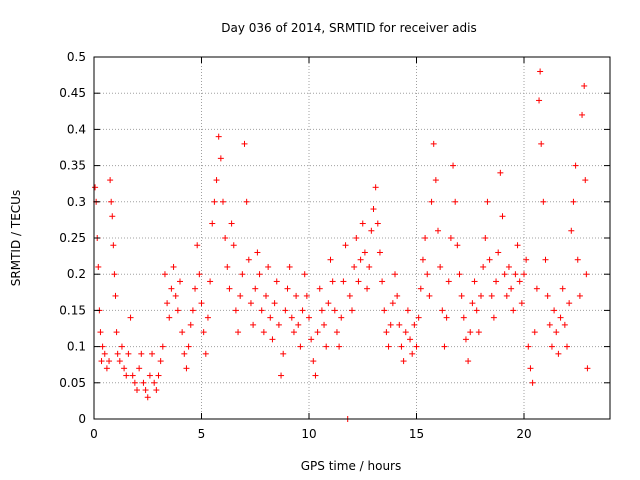 The width and height of the screenshot is (640, 480). I want to click on x-tick-label: 10, so click(308, 434).